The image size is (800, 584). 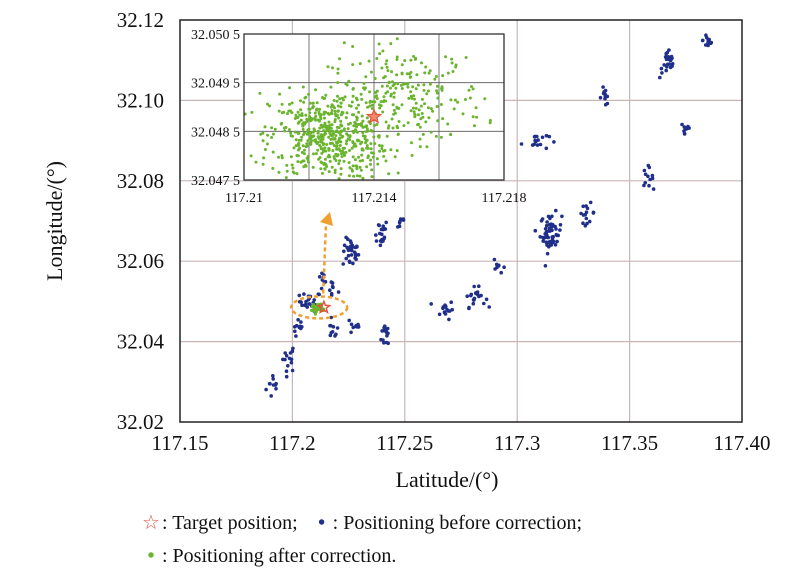 What do you see at coordinates (315, 314) in the screenshot?
I see `after-correction-point` at bounding box center [315, 314].